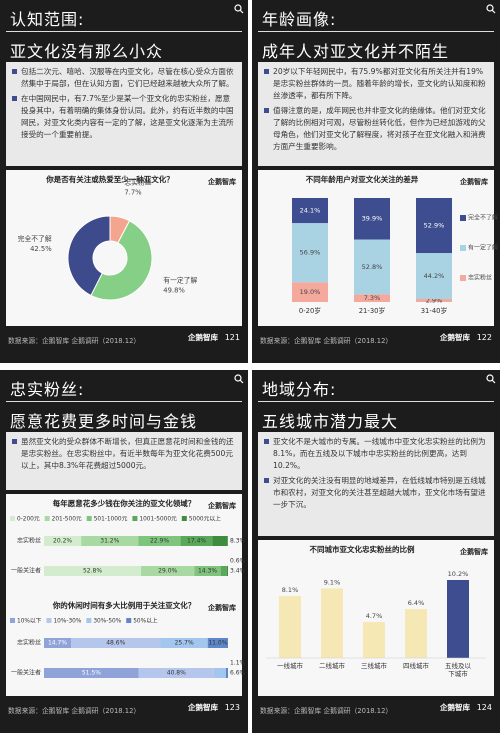 The width and height of the screenshot is (500, 733). Describe the element at coordinates (332, 582) in the screenshot. I see `value-label: 9.1%` at that location.